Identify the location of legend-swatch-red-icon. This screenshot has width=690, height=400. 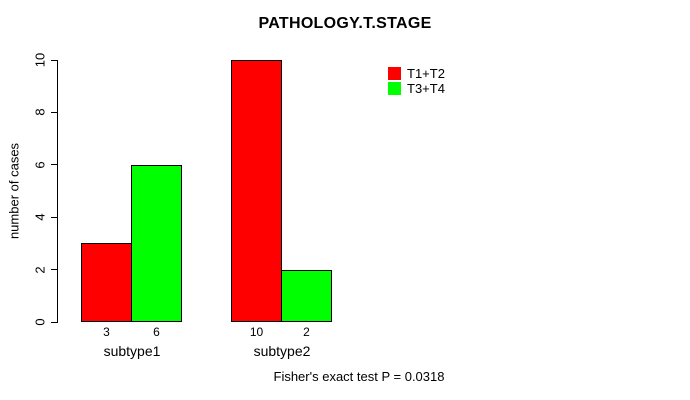
(394, 73).